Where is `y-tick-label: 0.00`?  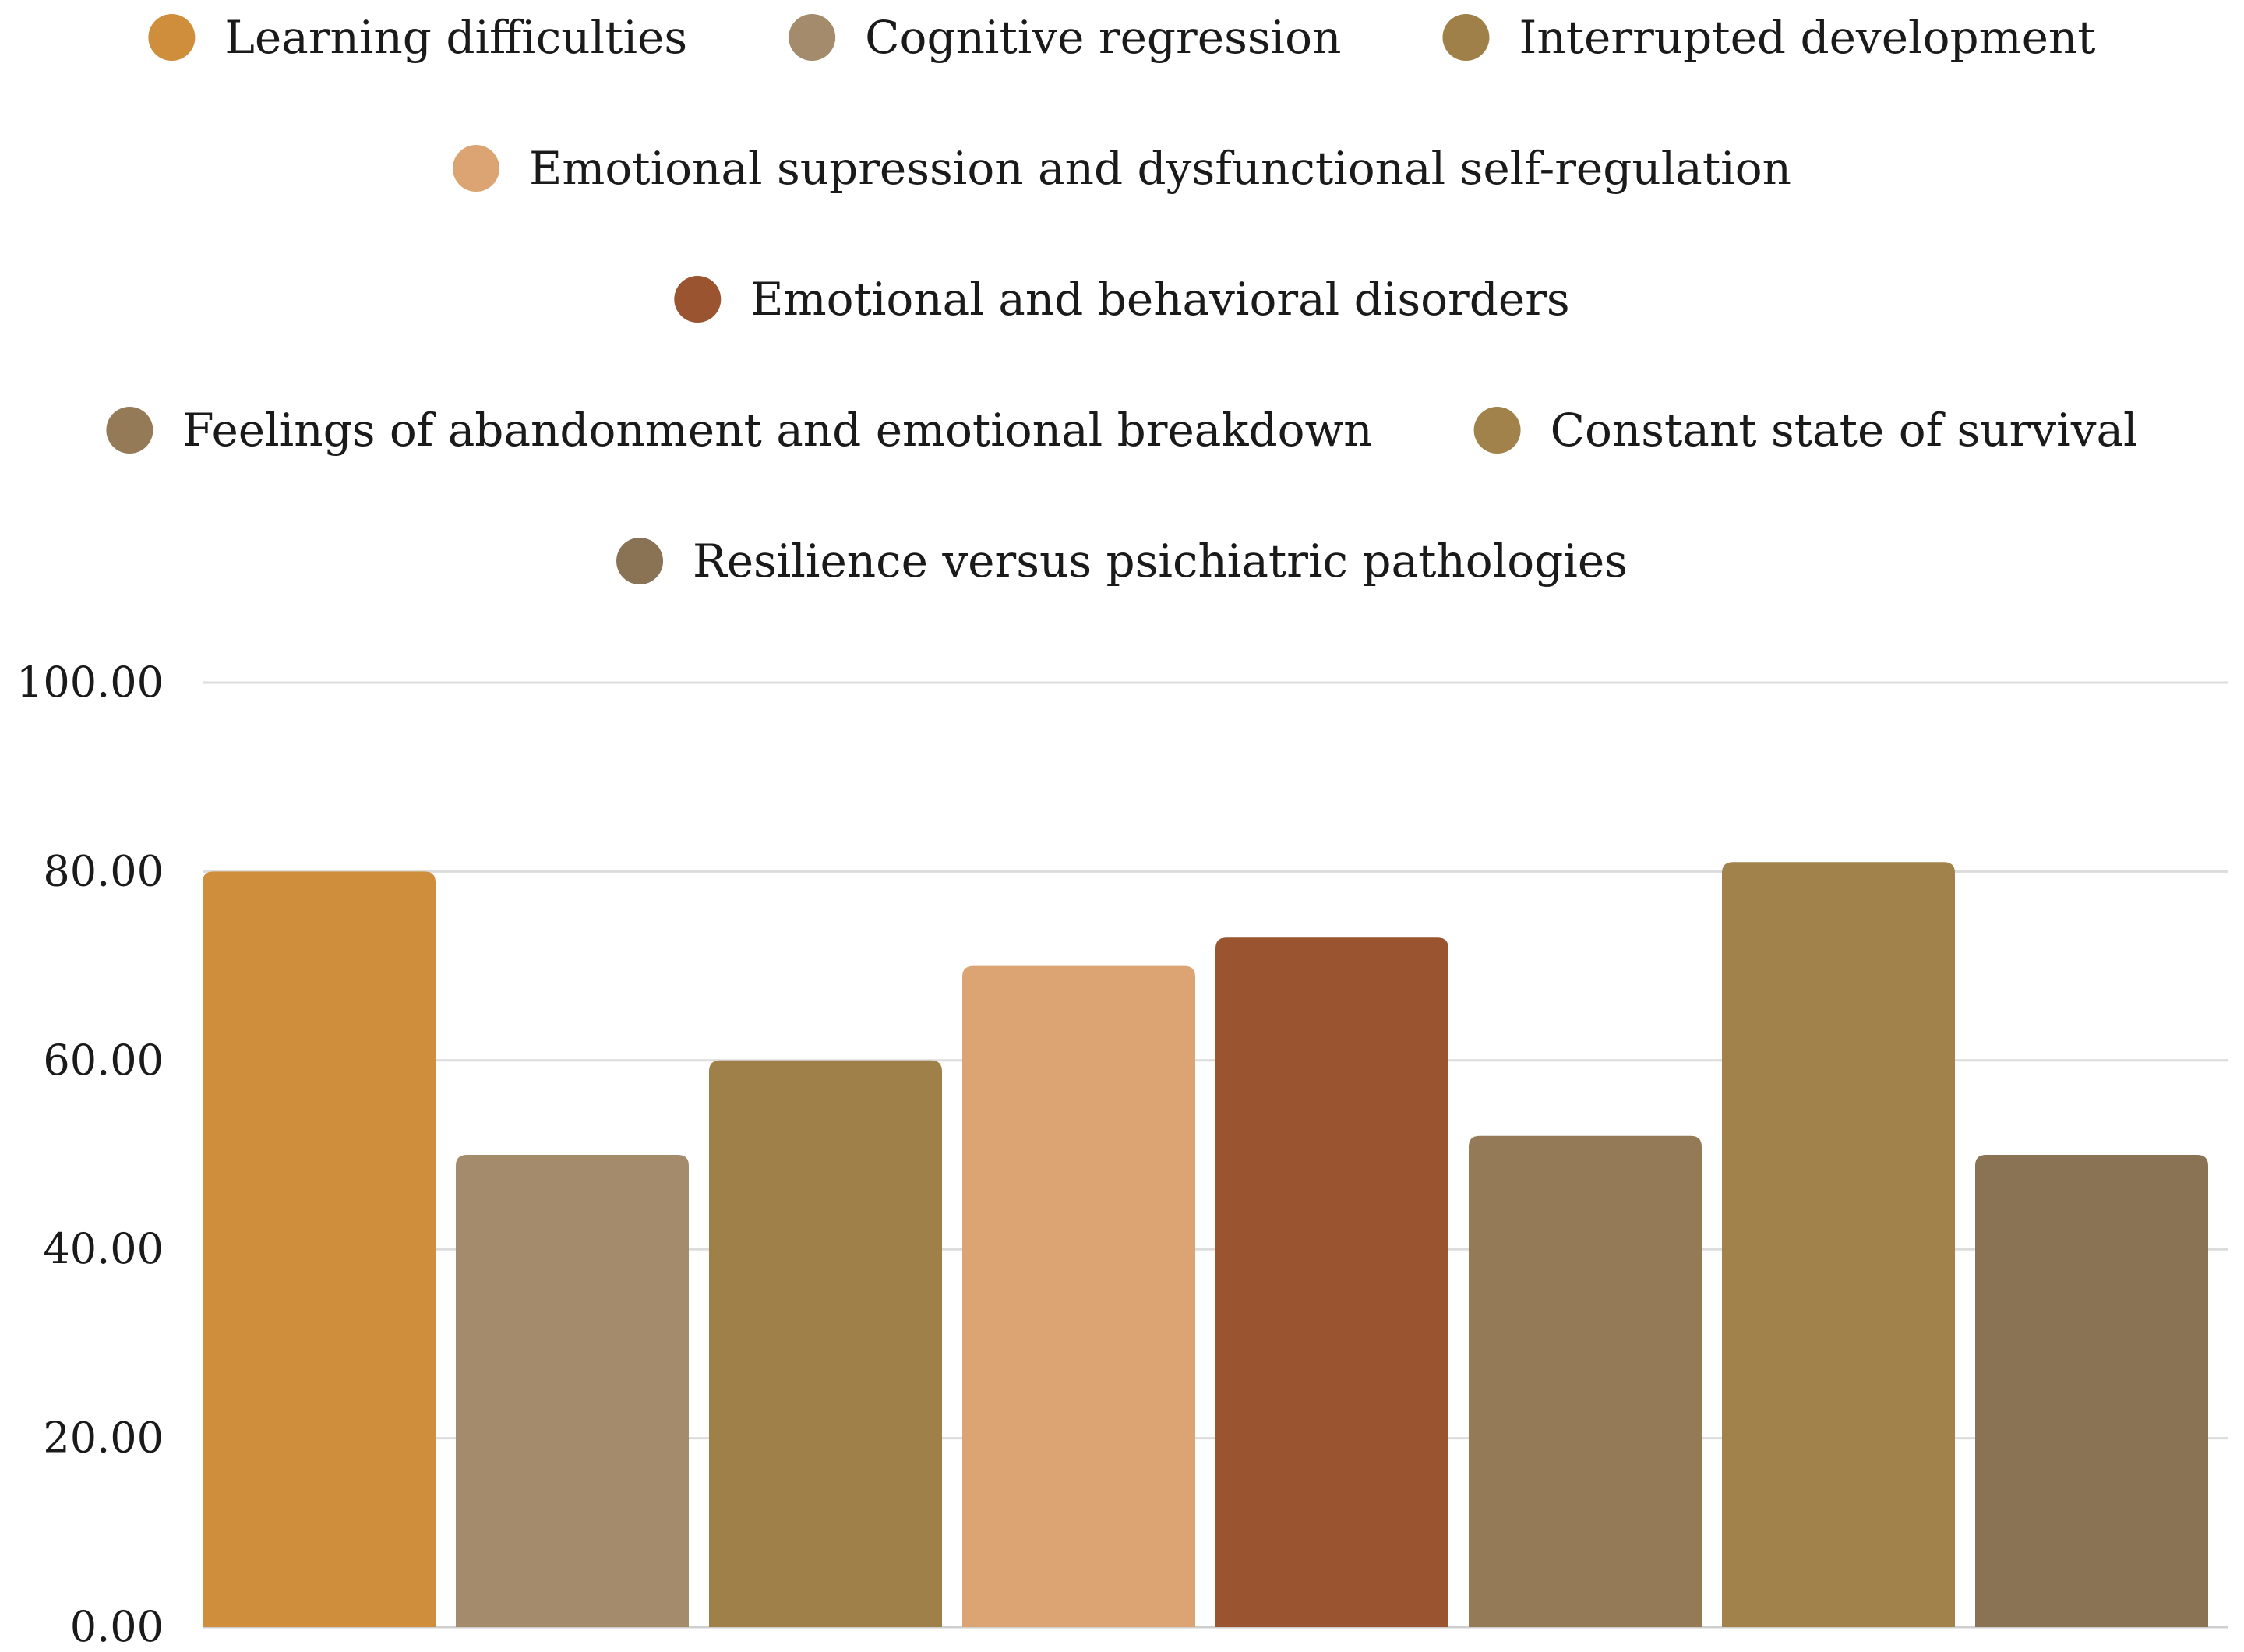
y-tick-label: 0.00 is located at coordinates (117, 1627).